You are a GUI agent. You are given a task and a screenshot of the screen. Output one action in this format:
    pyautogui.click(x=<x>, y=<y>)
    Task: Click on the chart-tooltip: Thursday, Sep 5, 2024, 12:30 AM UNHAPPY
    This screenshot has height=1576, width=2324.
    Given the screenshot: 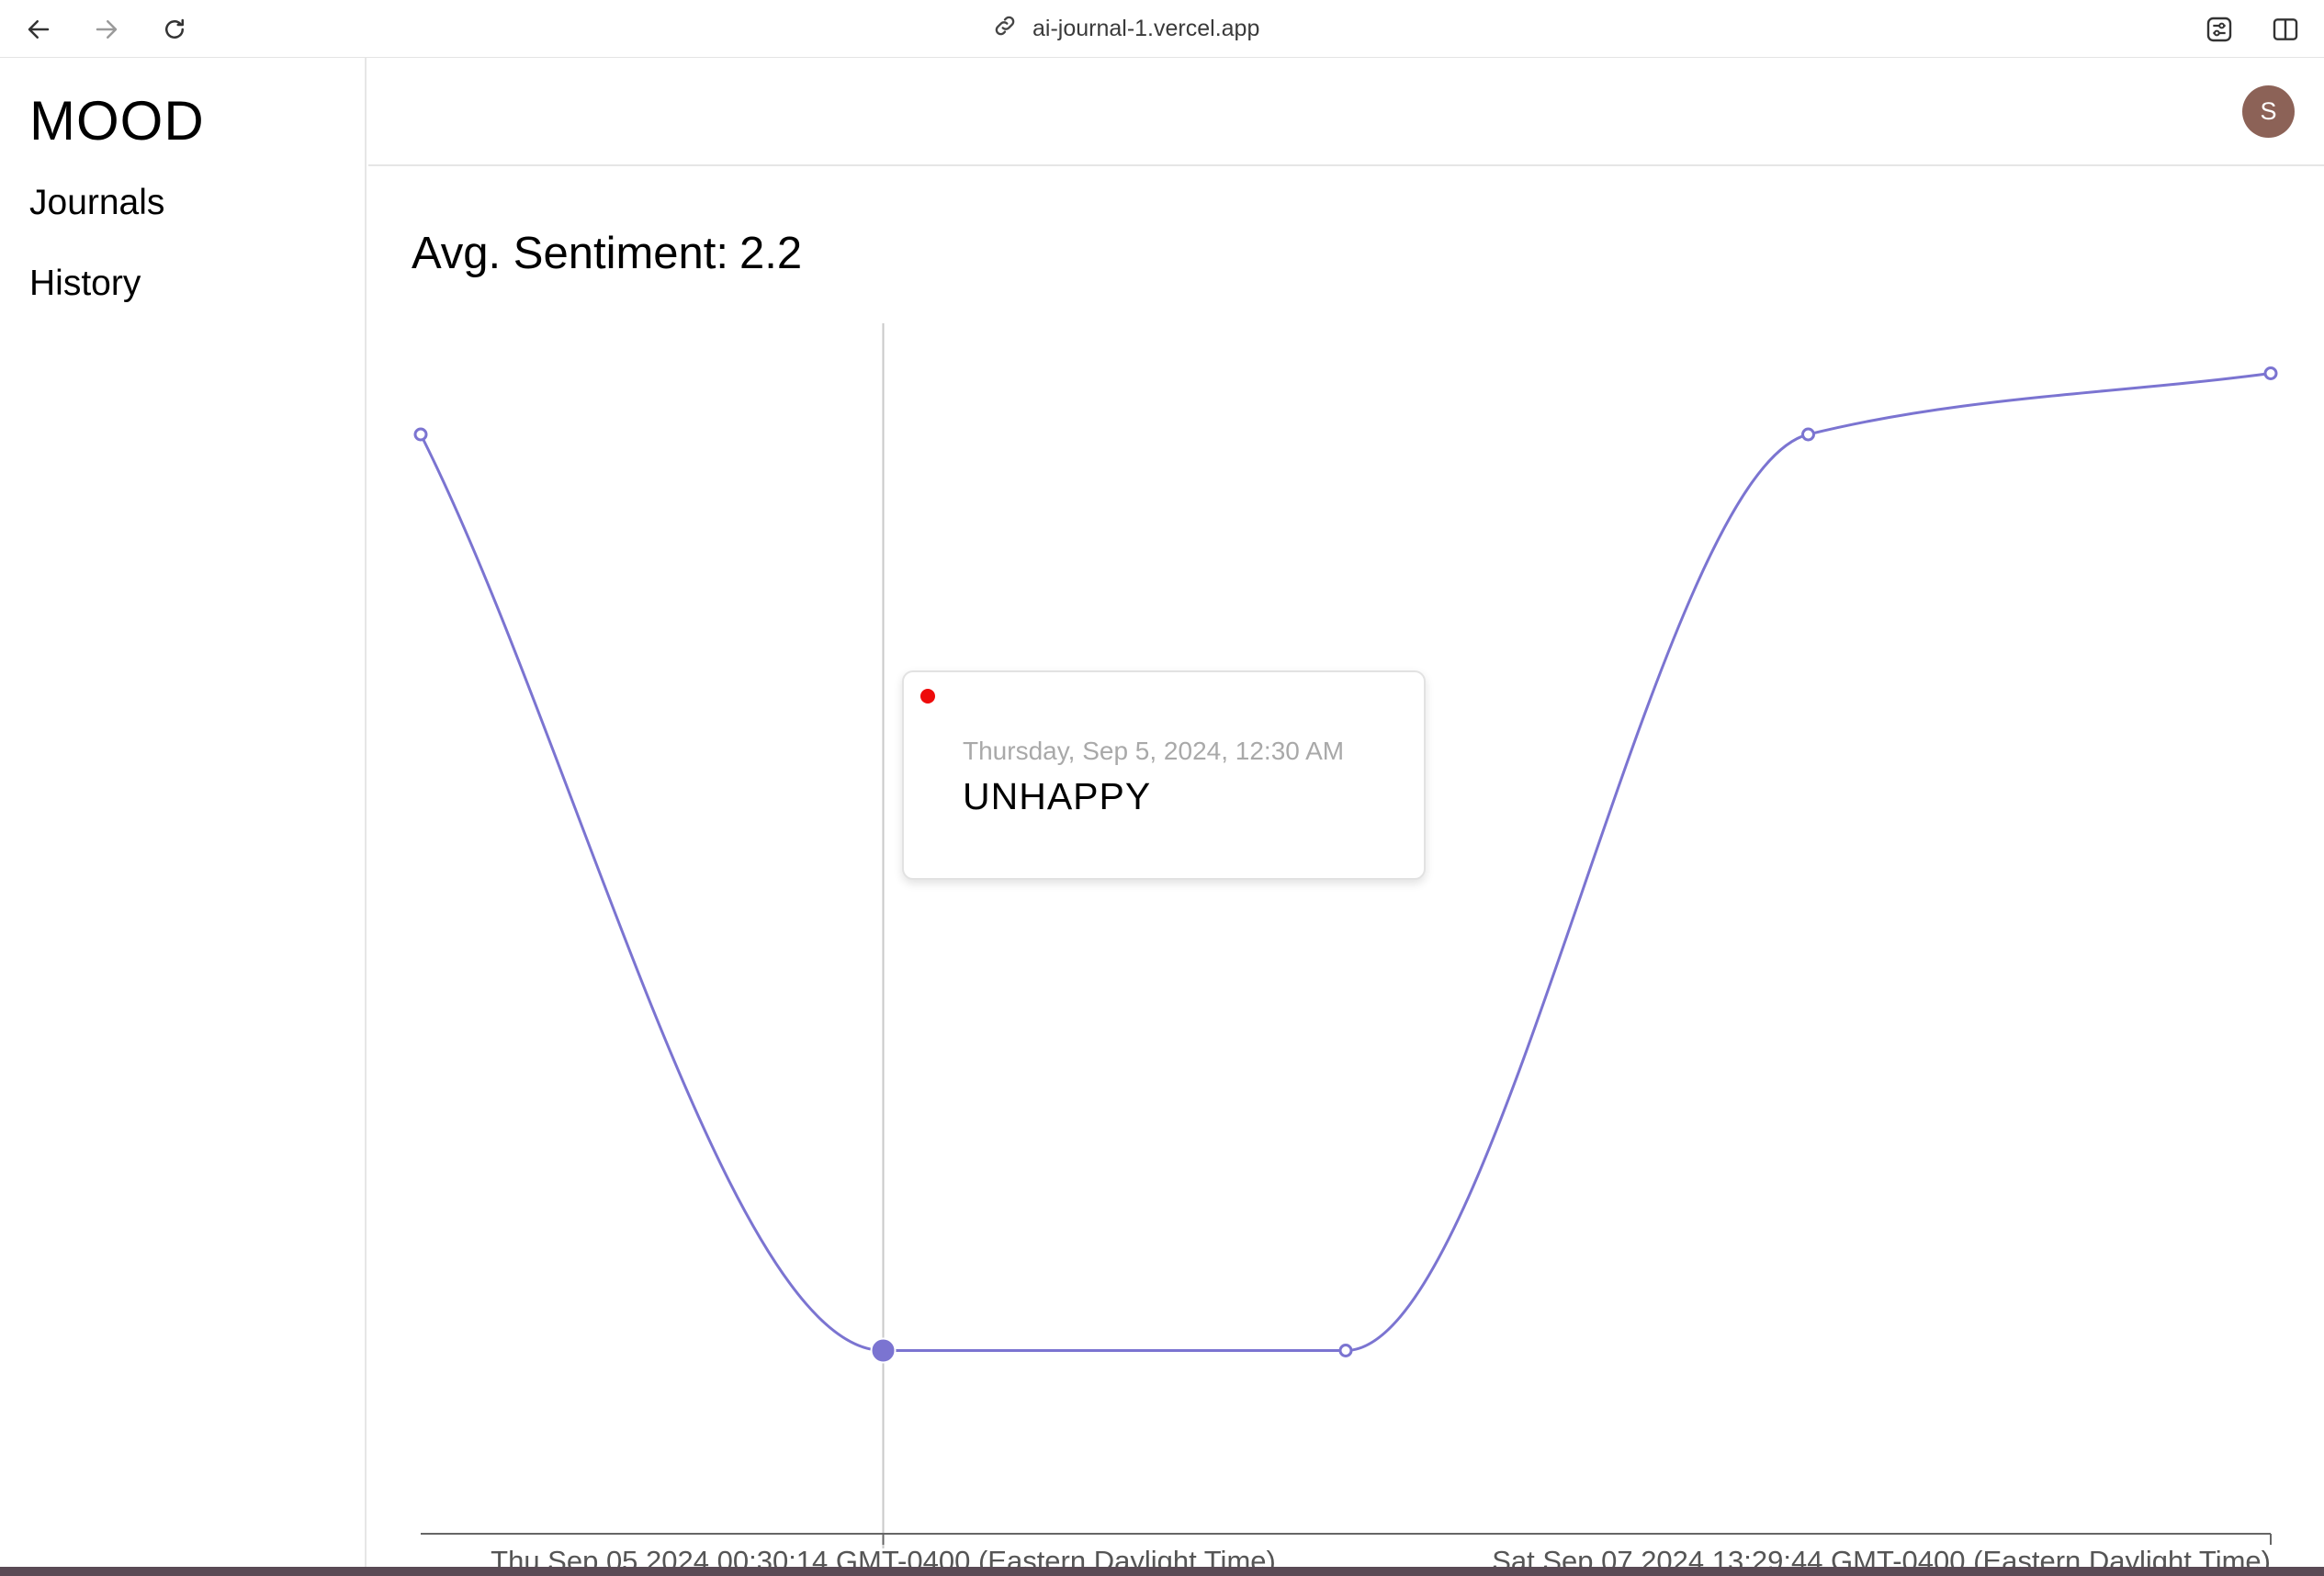 What is the action you would take?
    pyautogui.click(x=1164, y=775)
    